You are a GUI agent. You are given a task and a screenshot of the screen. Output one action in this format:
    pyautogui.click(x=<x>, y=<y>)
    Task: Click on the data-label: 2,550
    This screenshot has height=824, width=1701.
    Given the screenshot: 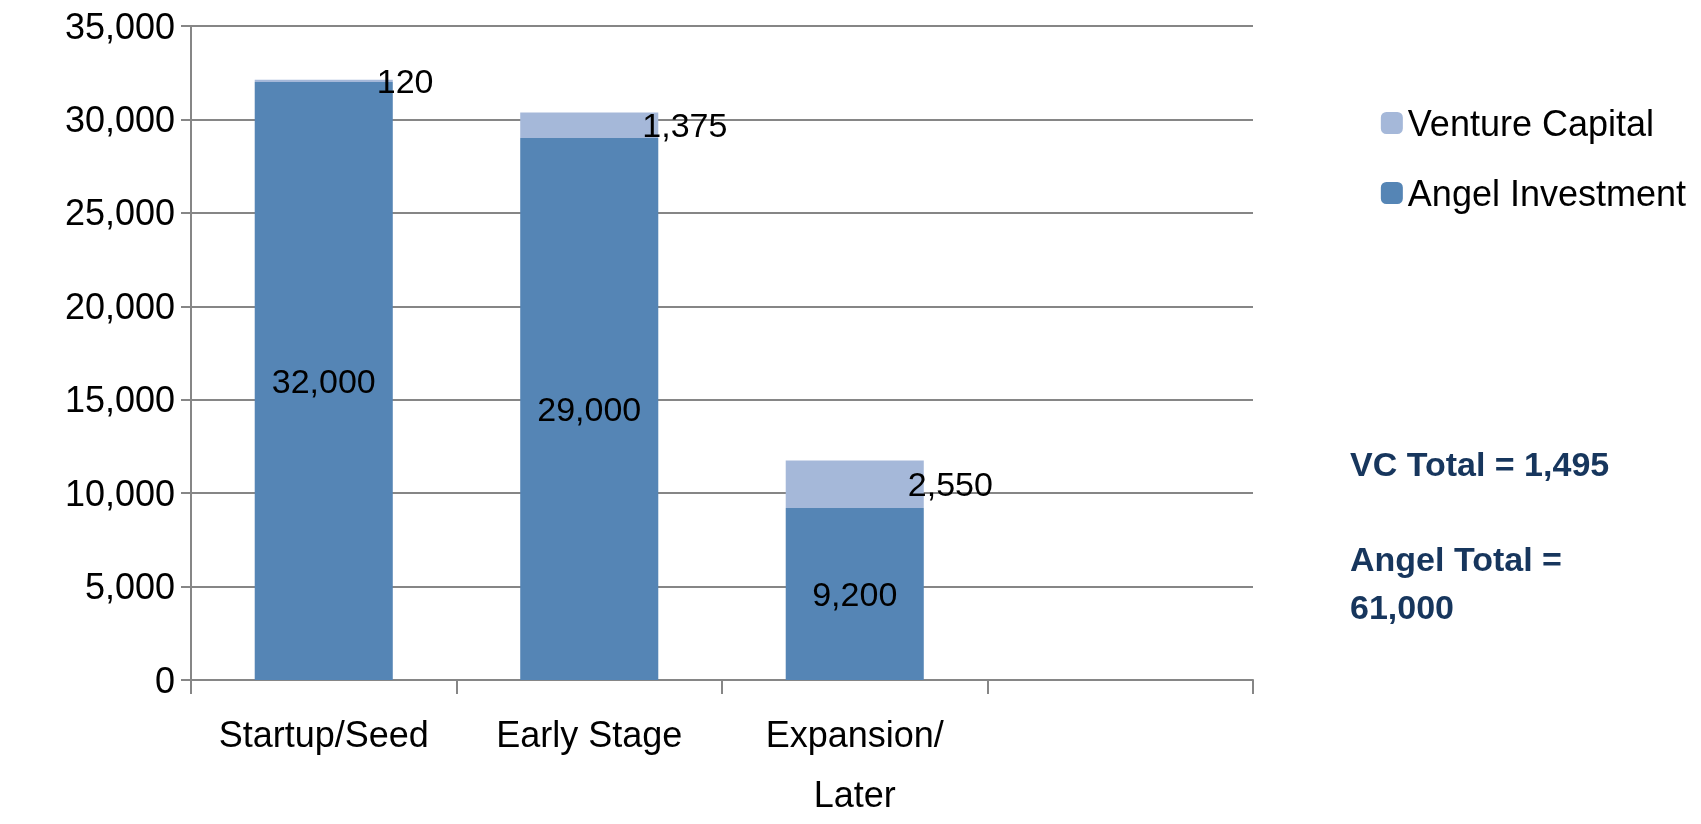 What is the action you would take?
    pyautogui.click(x=950, y=484)
    